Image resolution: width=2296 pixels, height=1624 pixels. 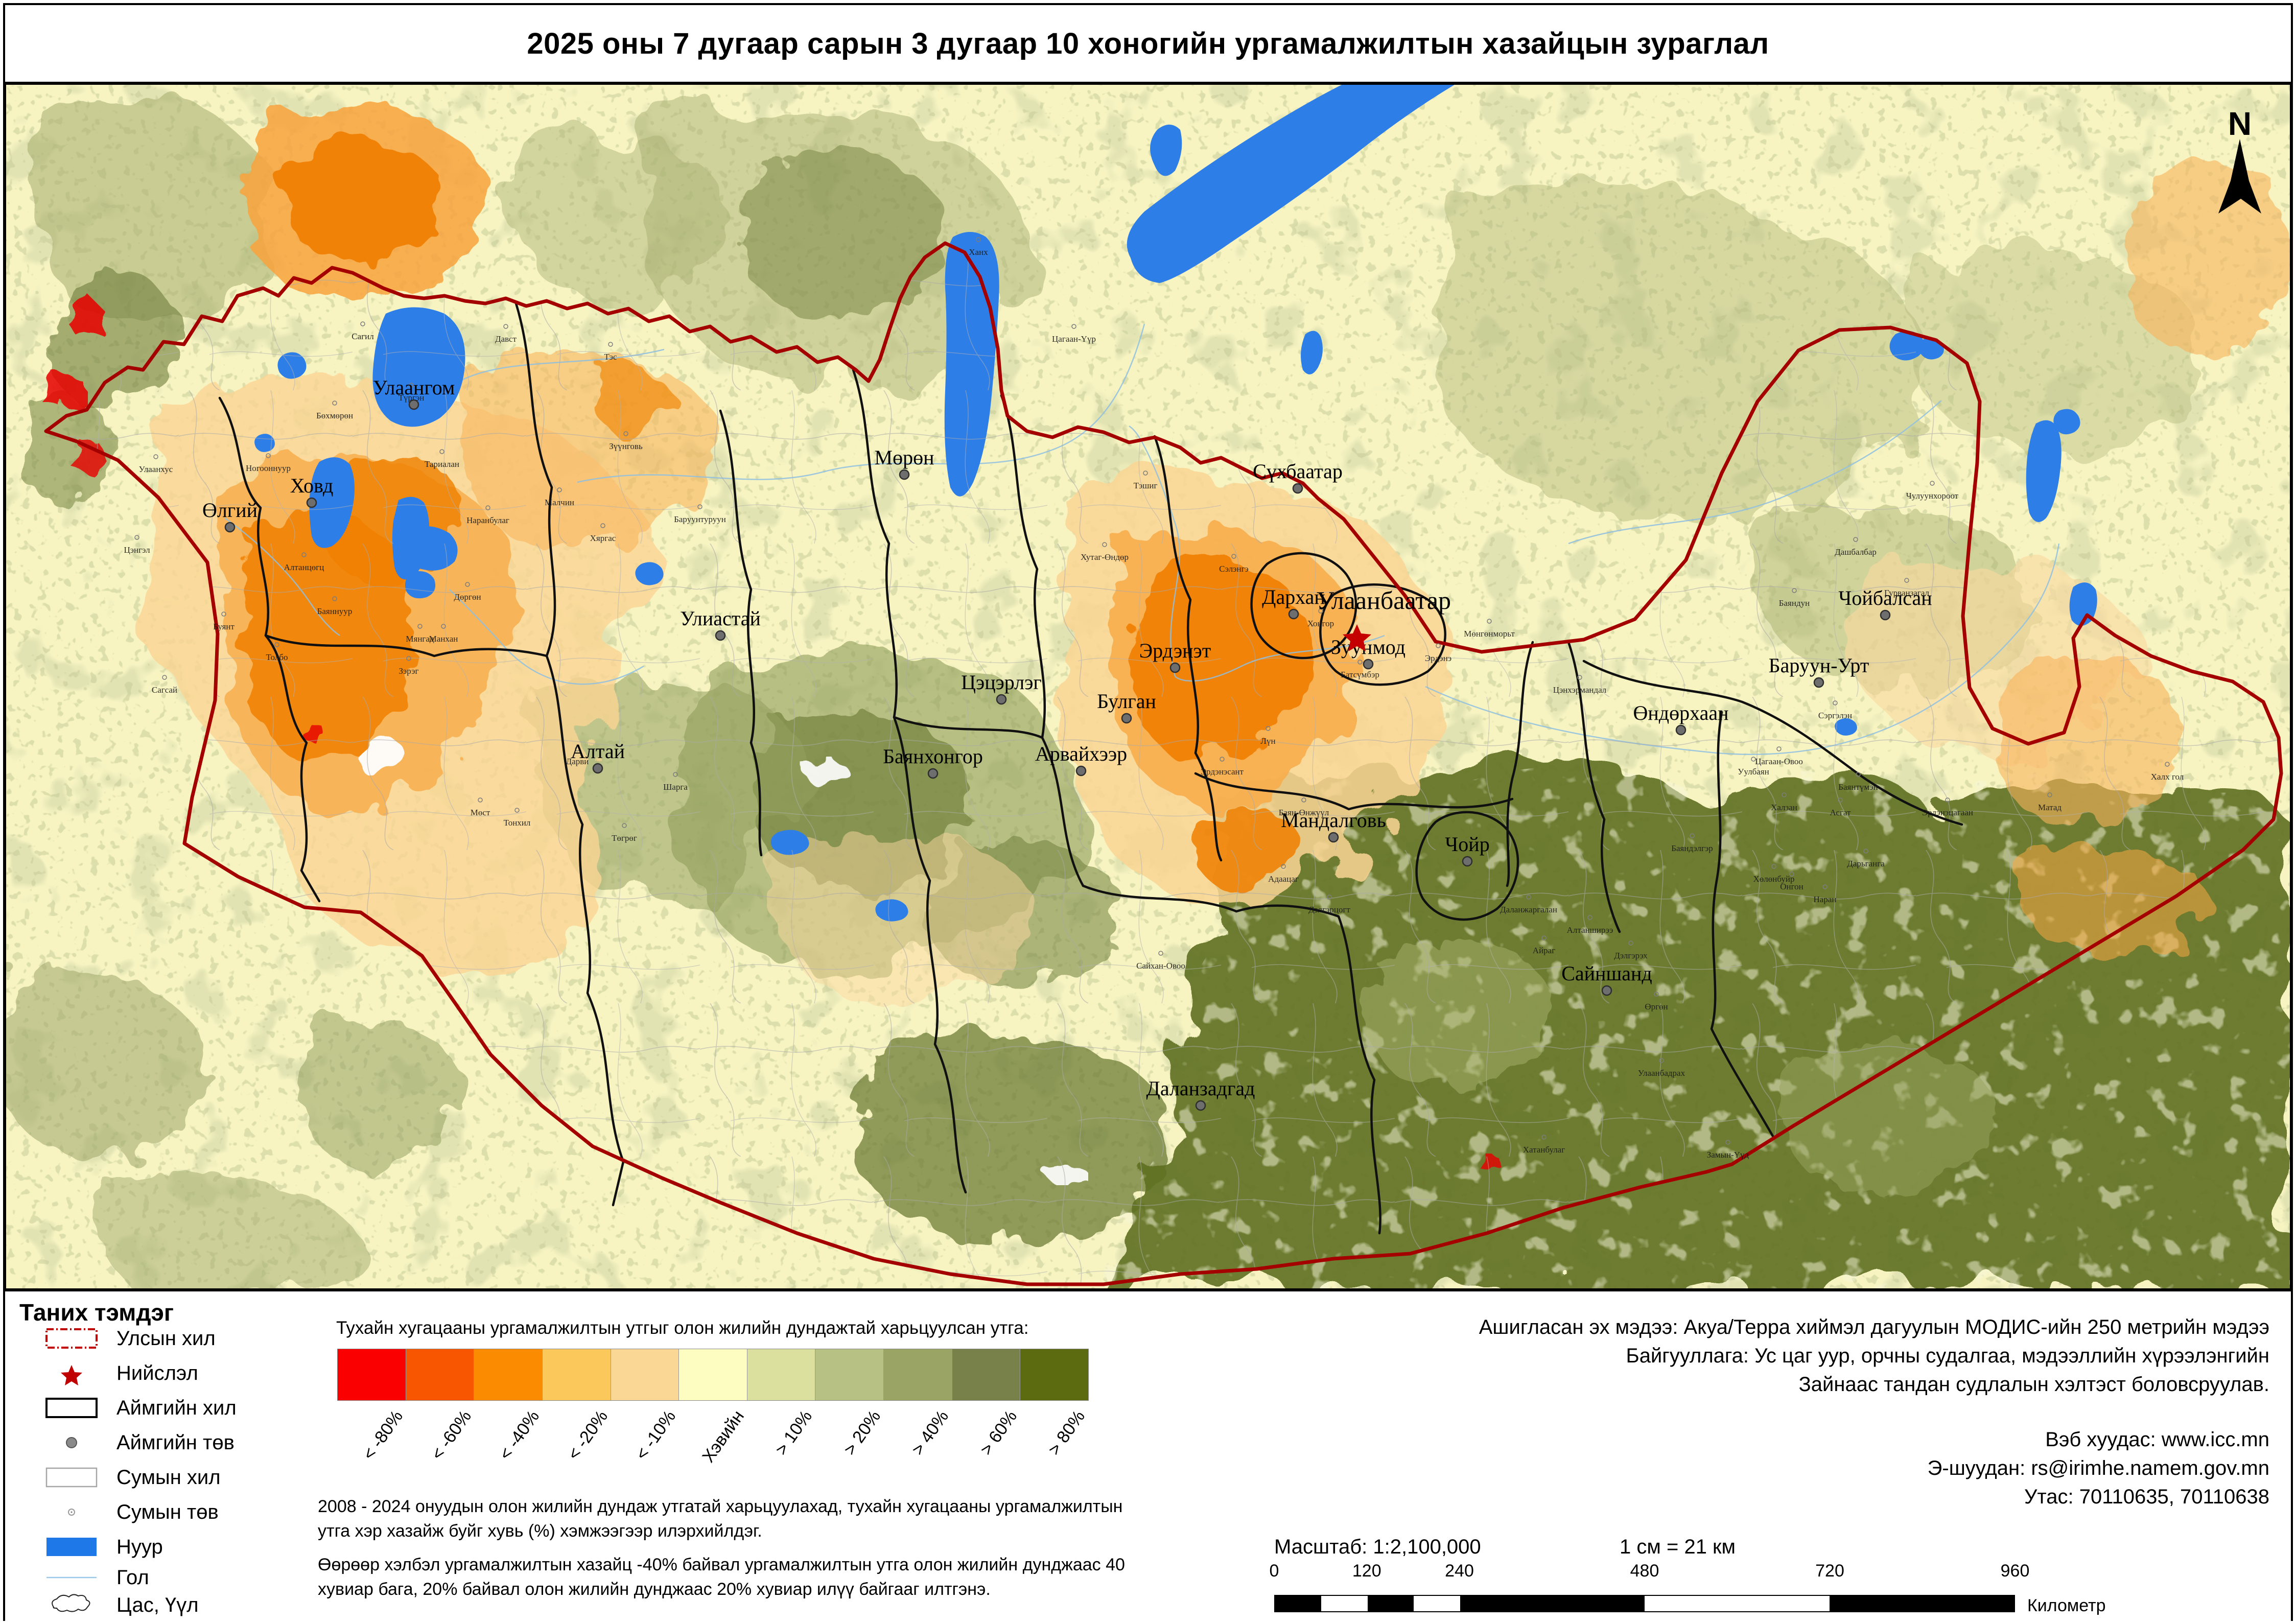 I want to click on soum-label: Гурванзагал, so click(x=1907, y=593).